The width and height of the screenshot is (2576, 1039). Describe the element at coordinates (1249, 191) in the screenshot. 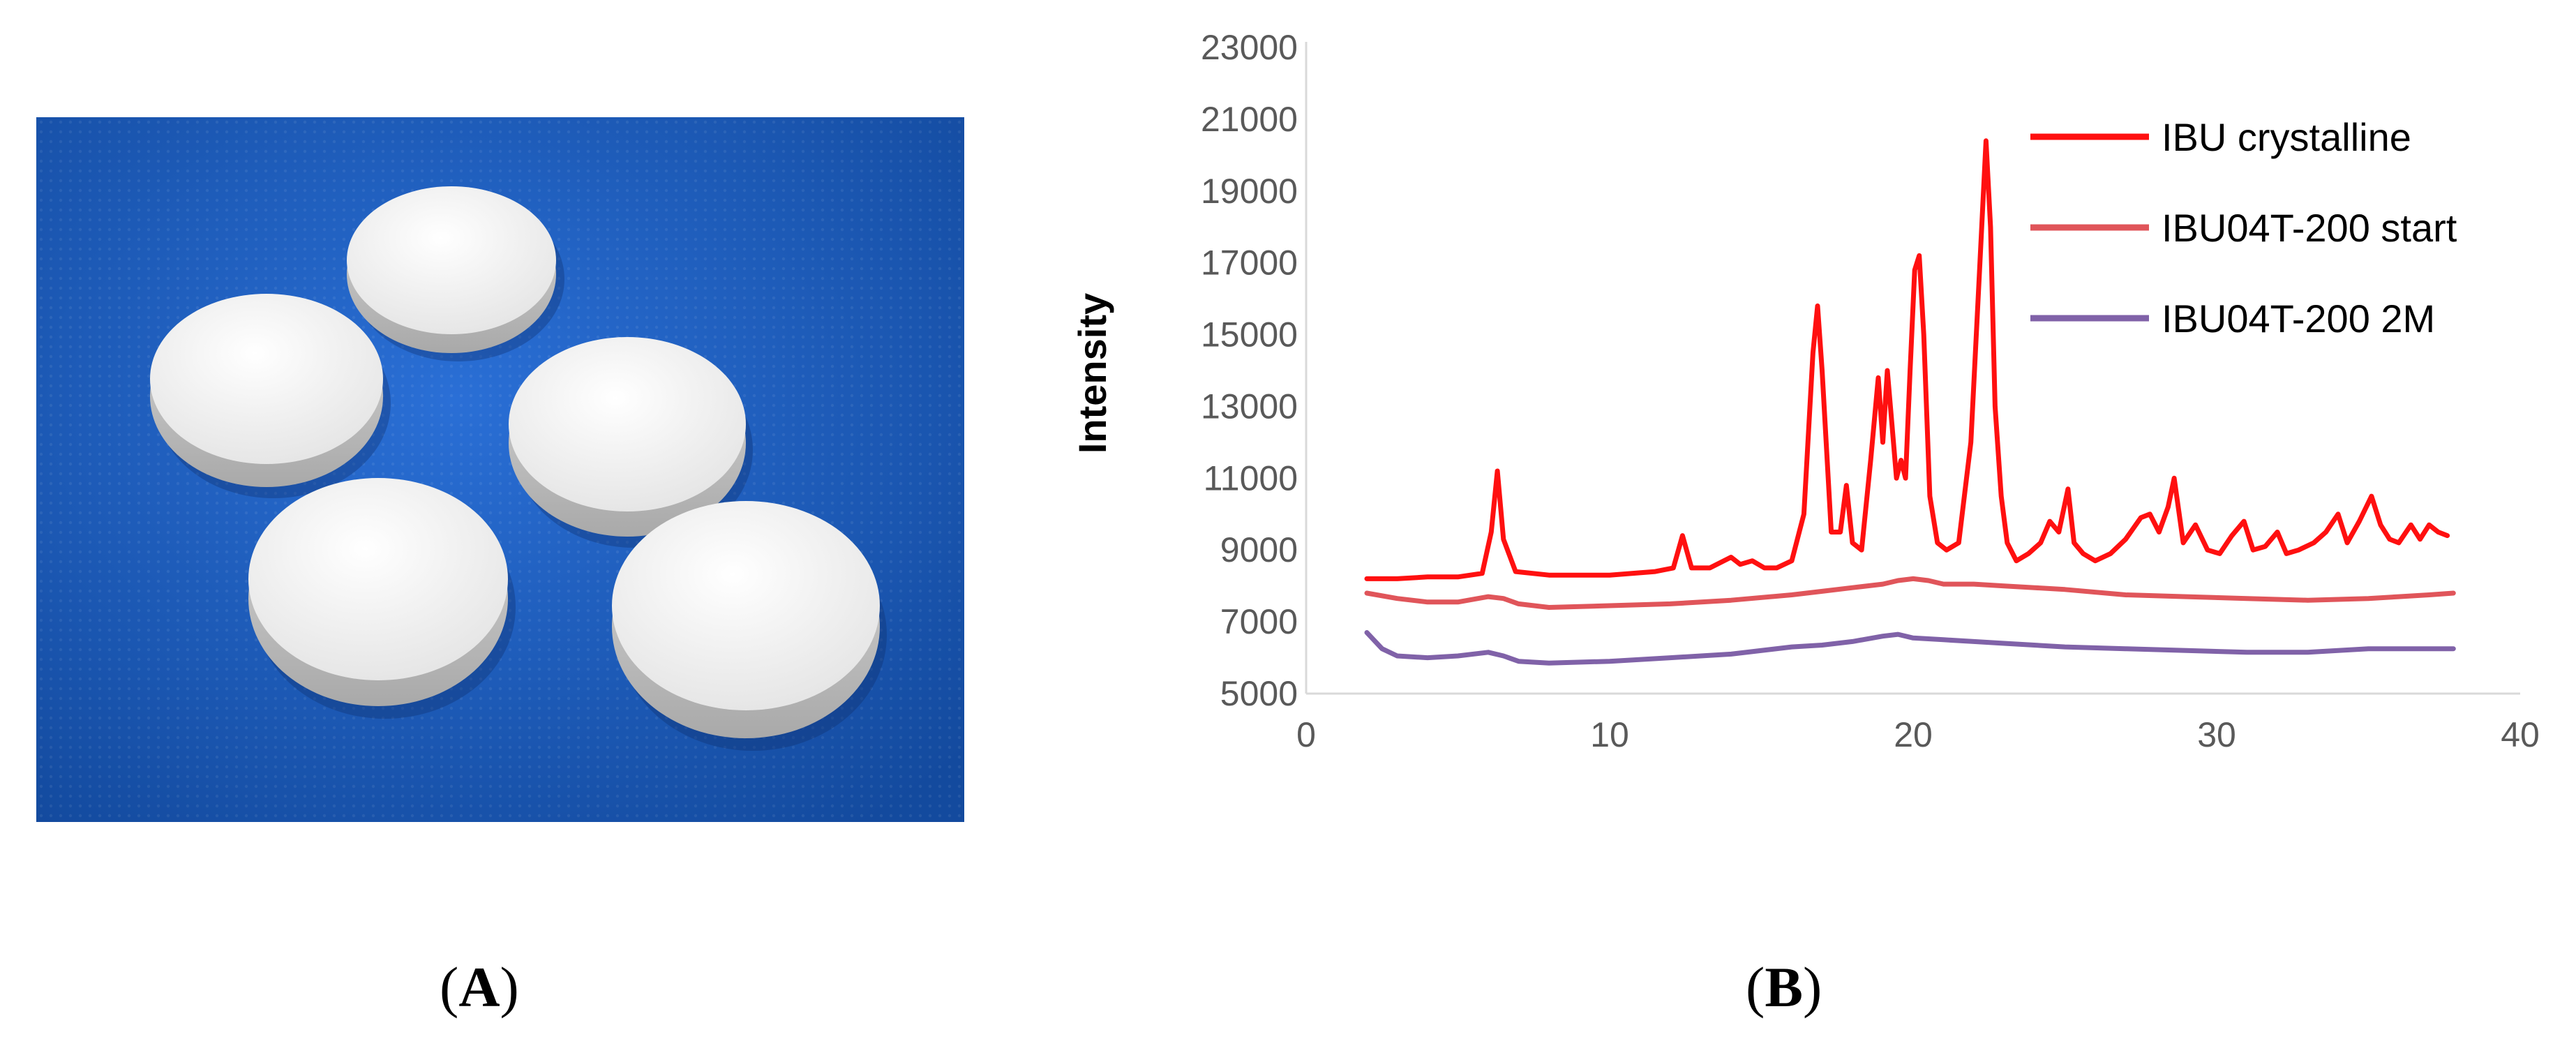

I see `y-tick-label: 19000` at that location.